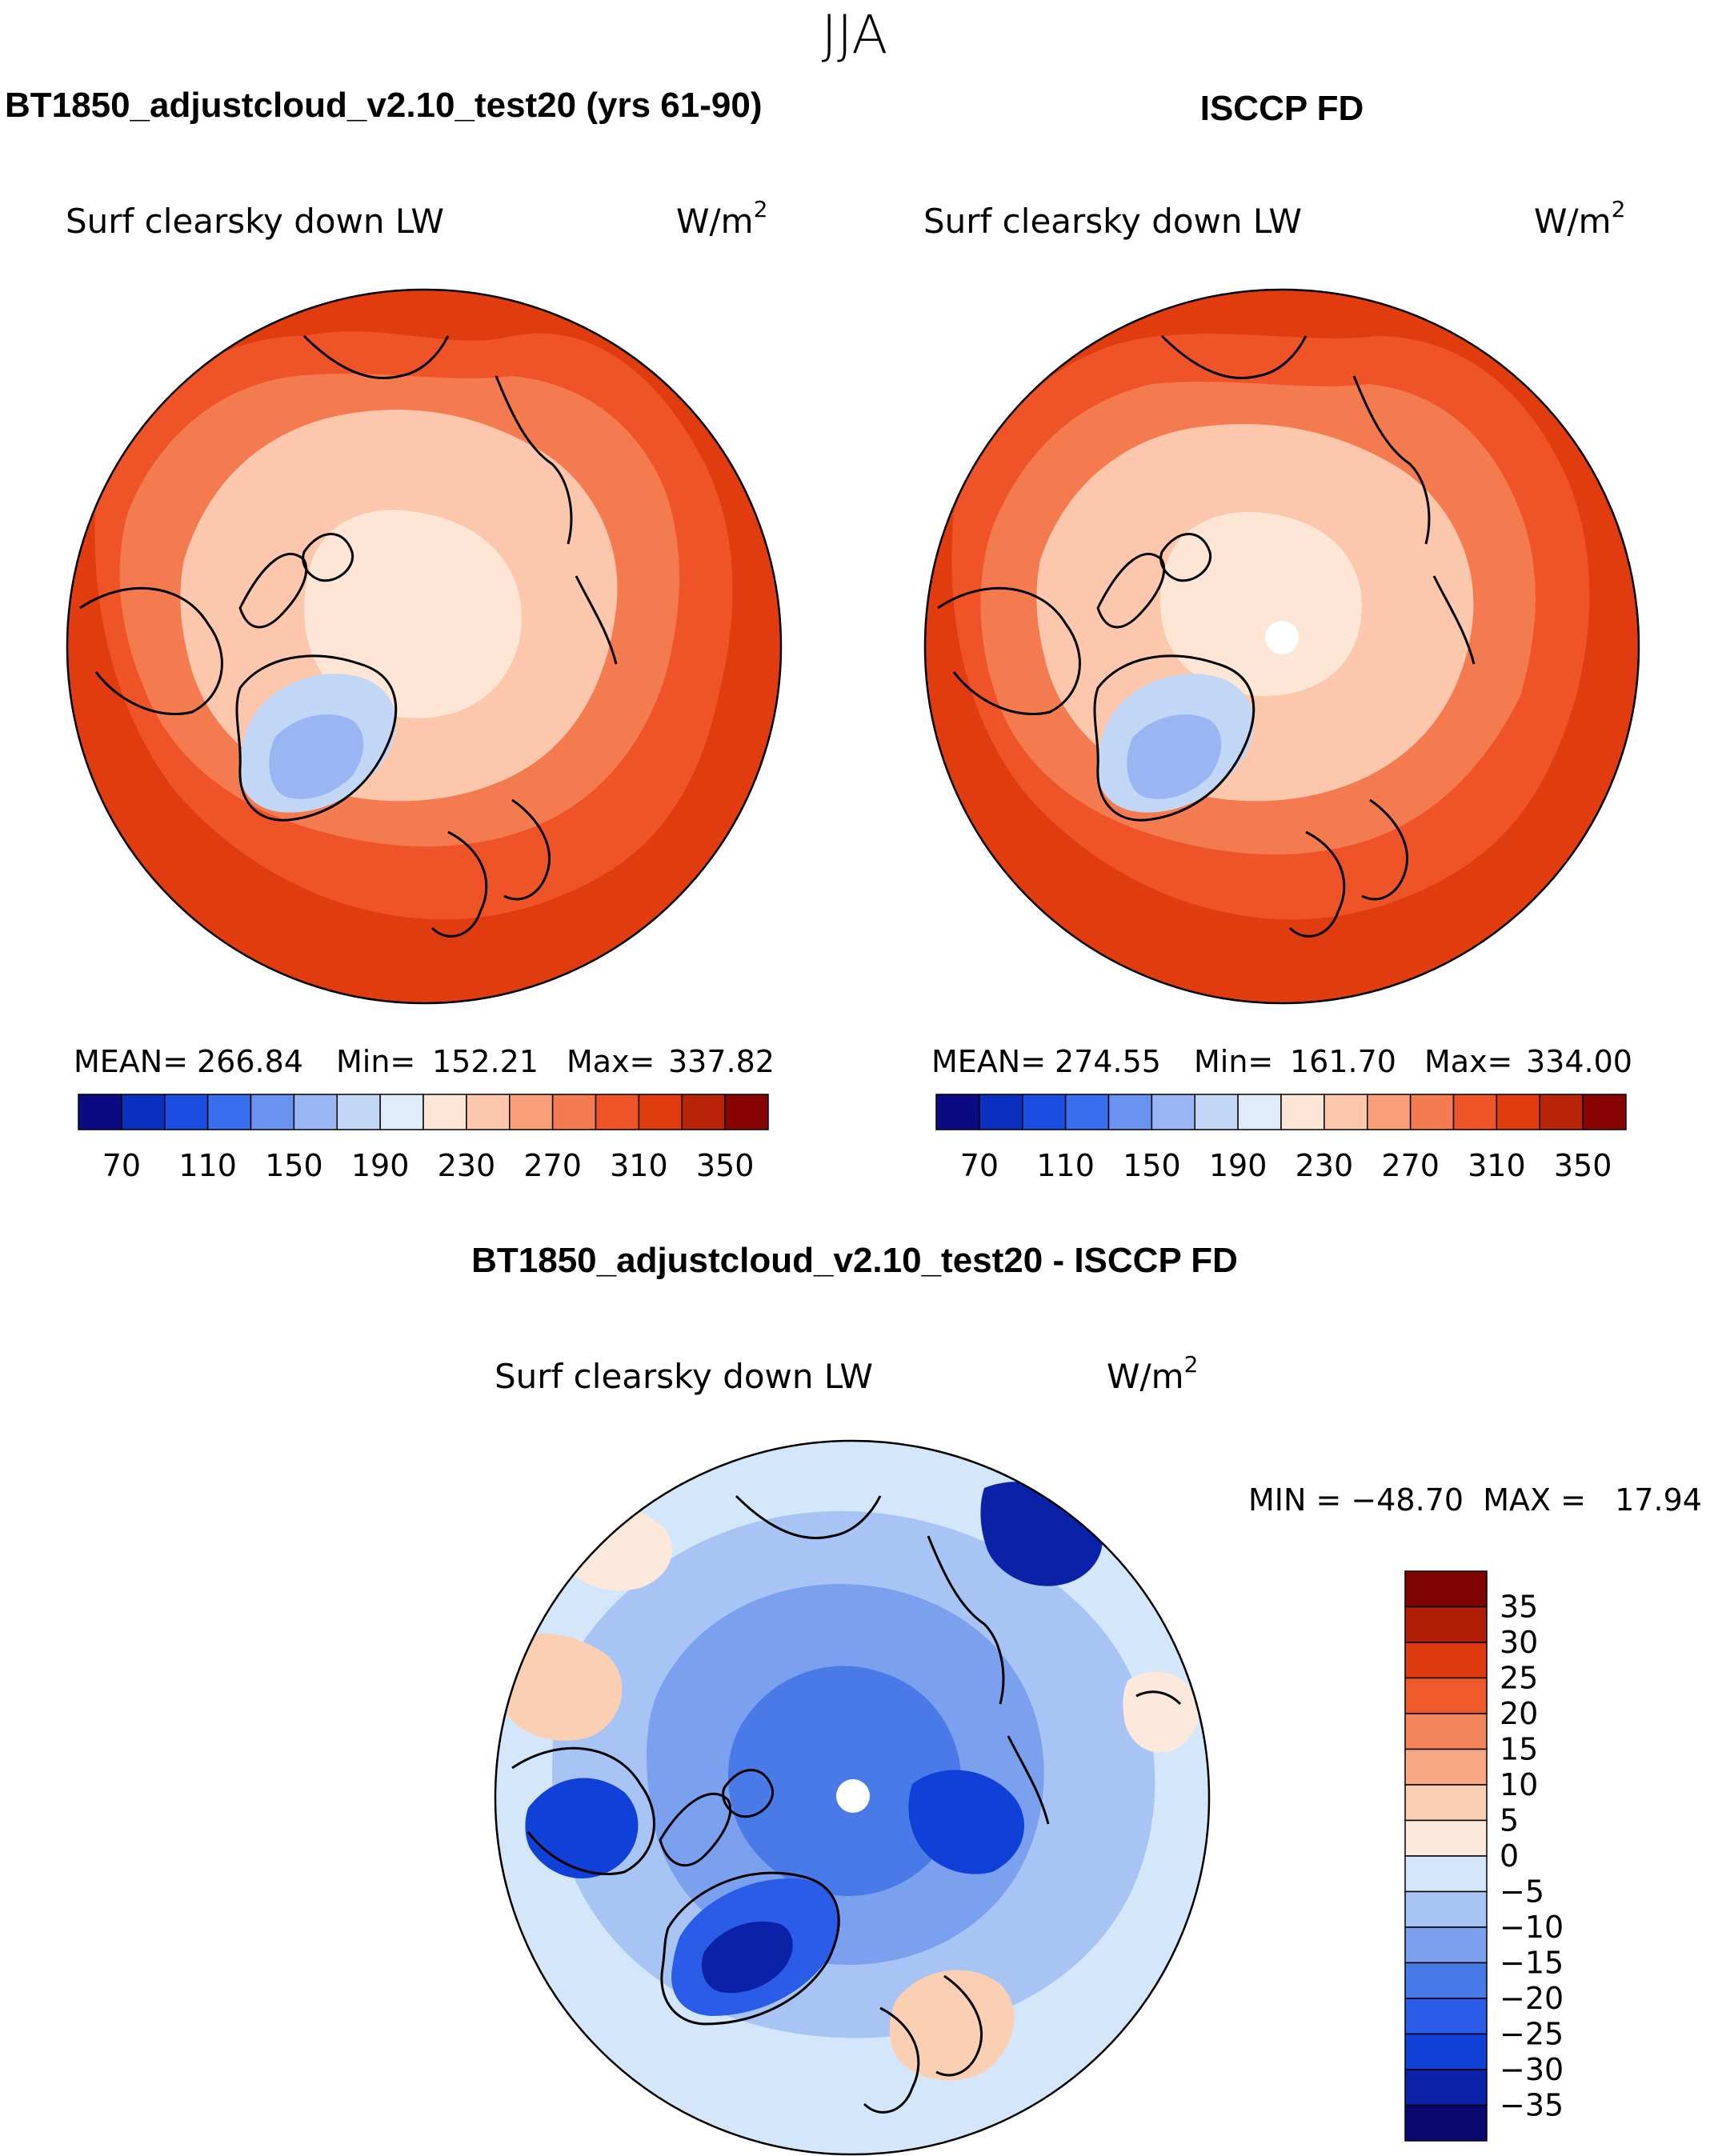  I want to click on obs-map-border, so click(1281, 646).